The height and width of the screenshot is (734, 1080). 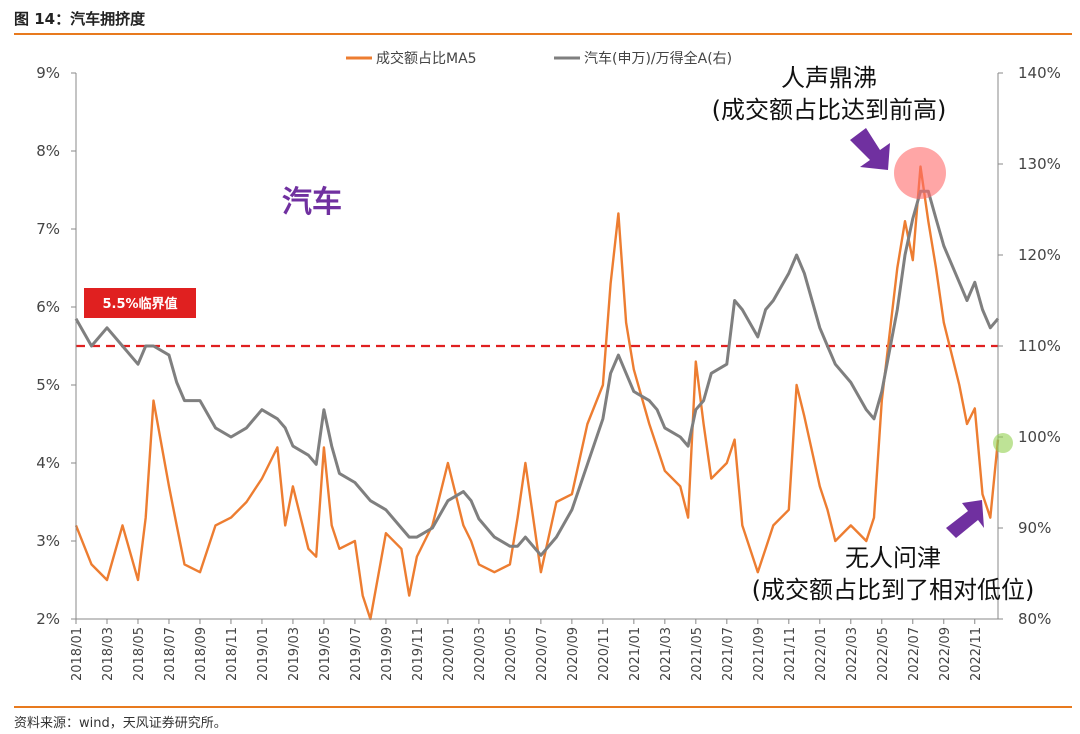 I want to click on x-tick-label: 2021/05, so click(x=697, y=654).